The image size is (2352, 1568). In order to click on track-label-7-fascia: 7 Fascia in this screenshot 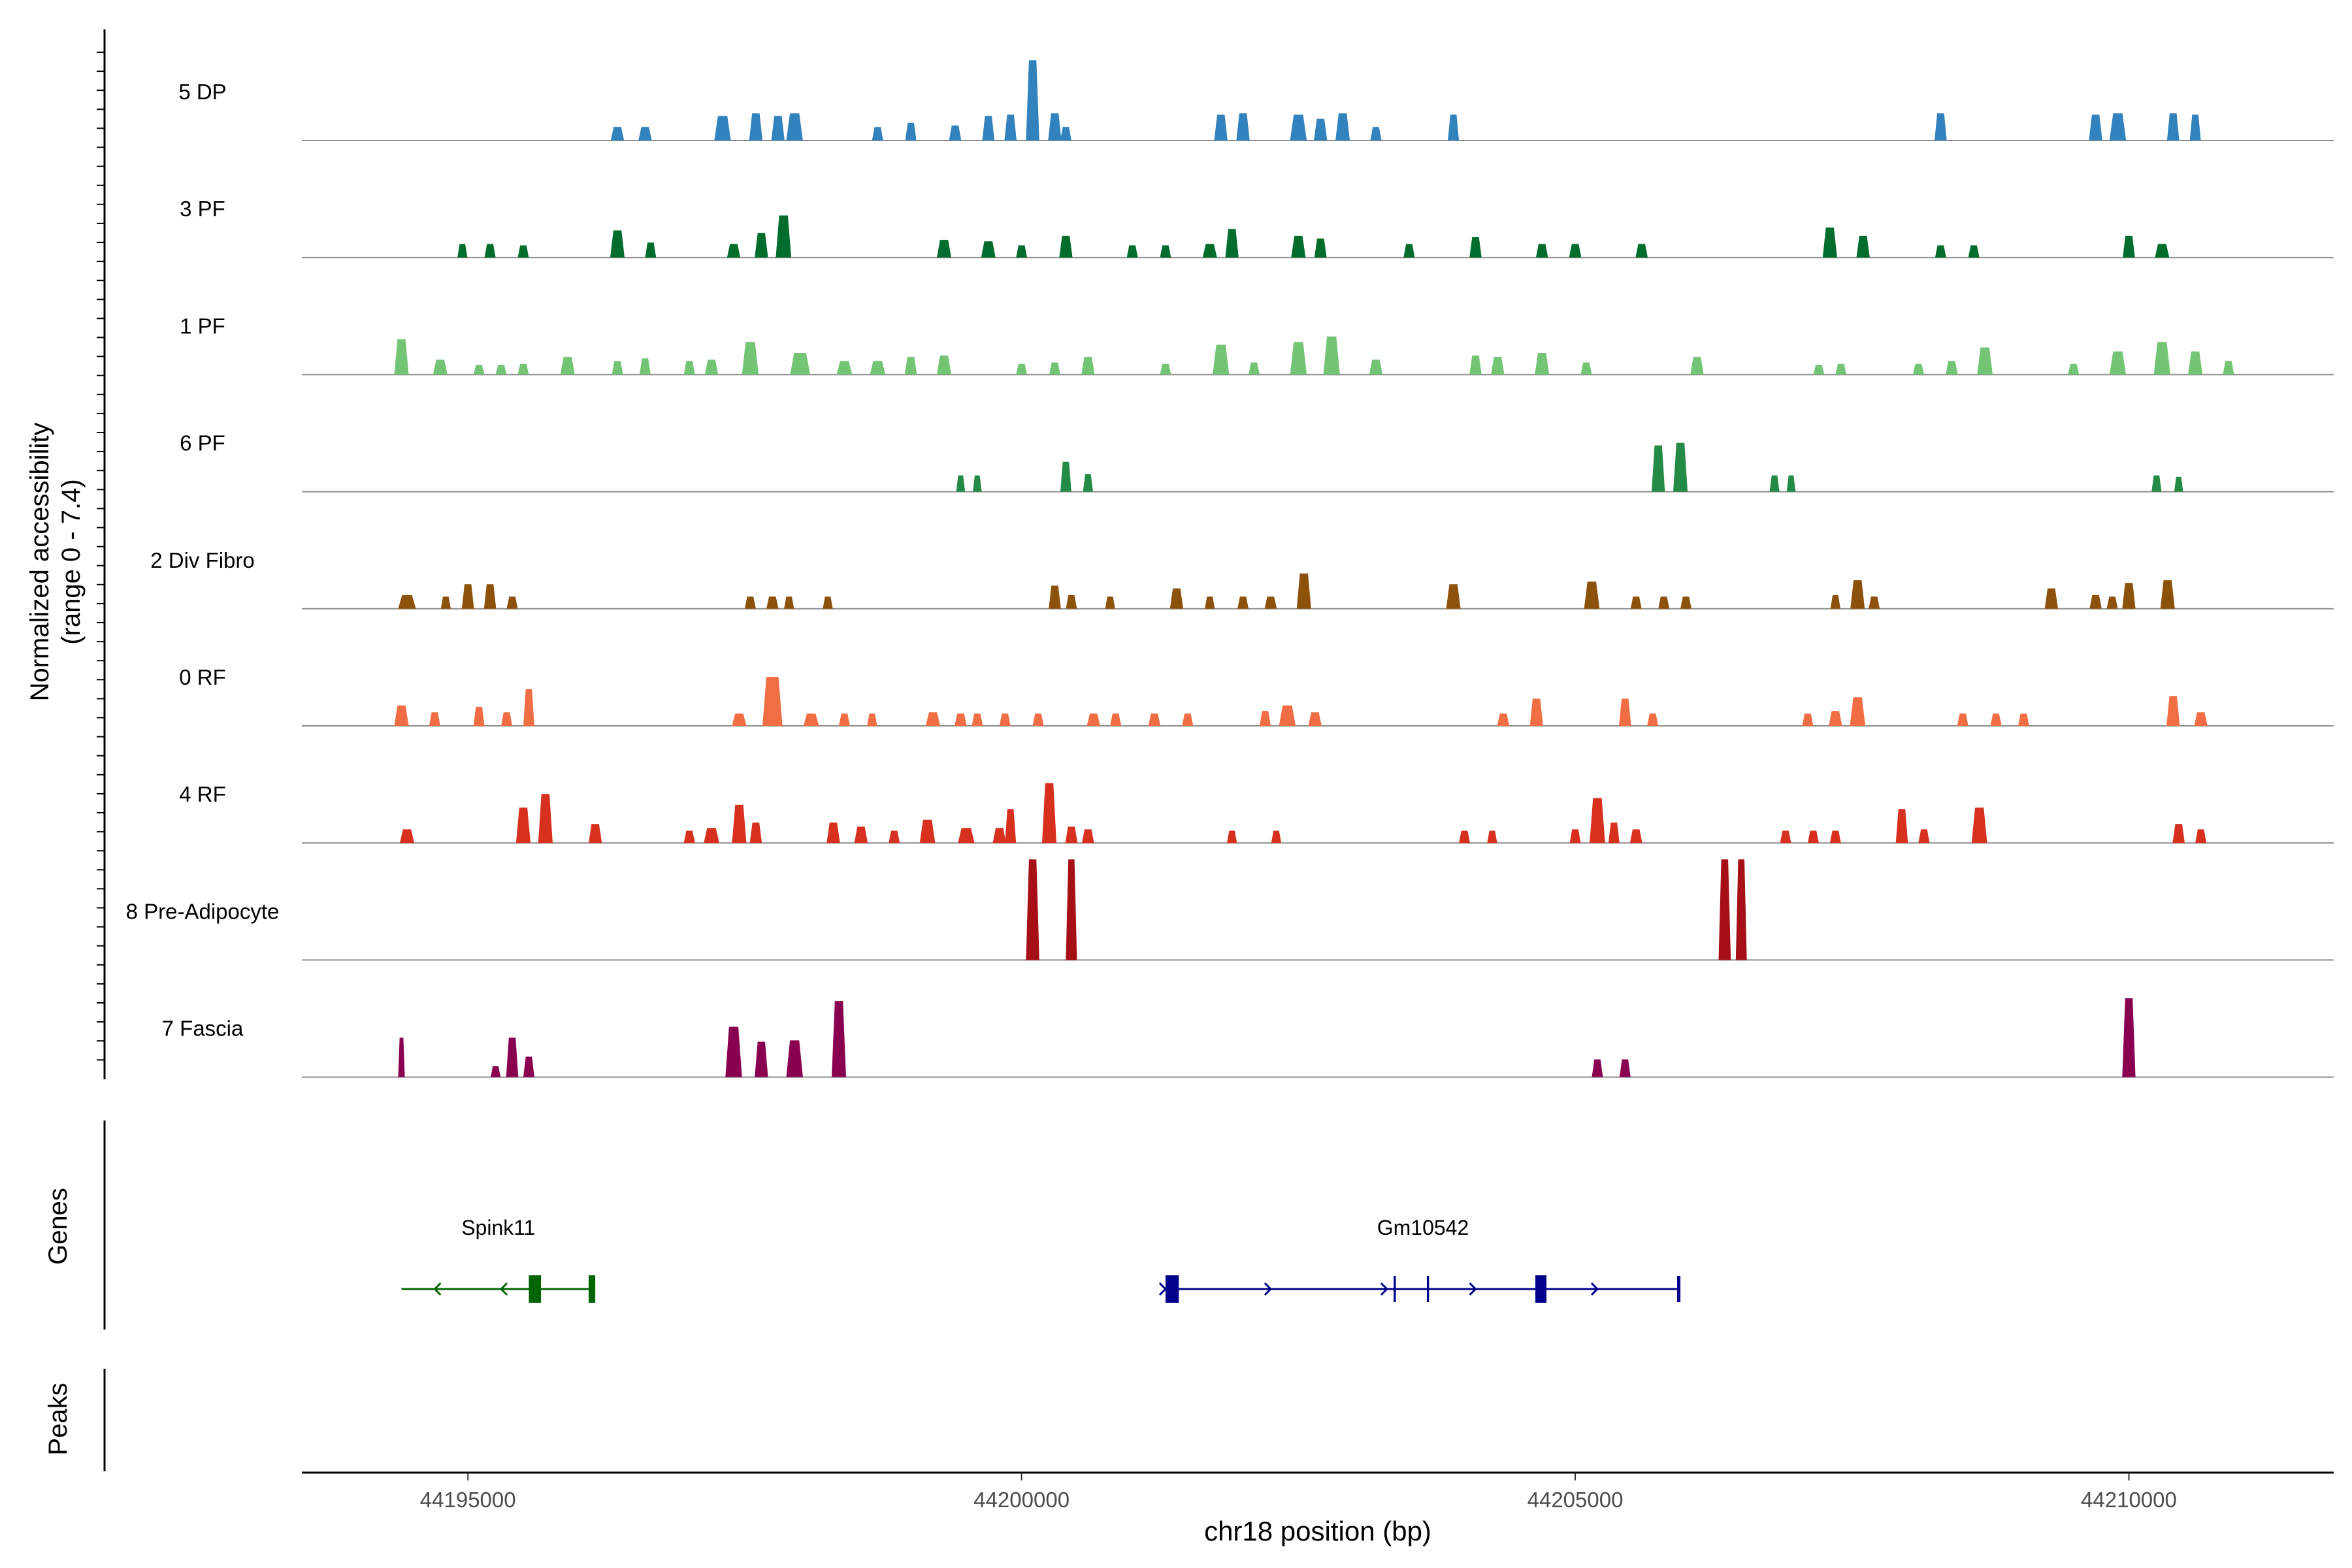, I will do `click(203, 1029)`.